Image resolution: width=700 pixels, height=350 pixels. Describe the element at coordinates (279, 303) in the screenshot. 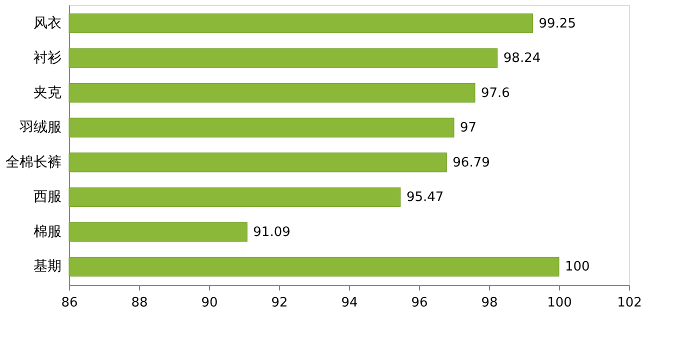

I see `x-tick-label: 92` at that location.